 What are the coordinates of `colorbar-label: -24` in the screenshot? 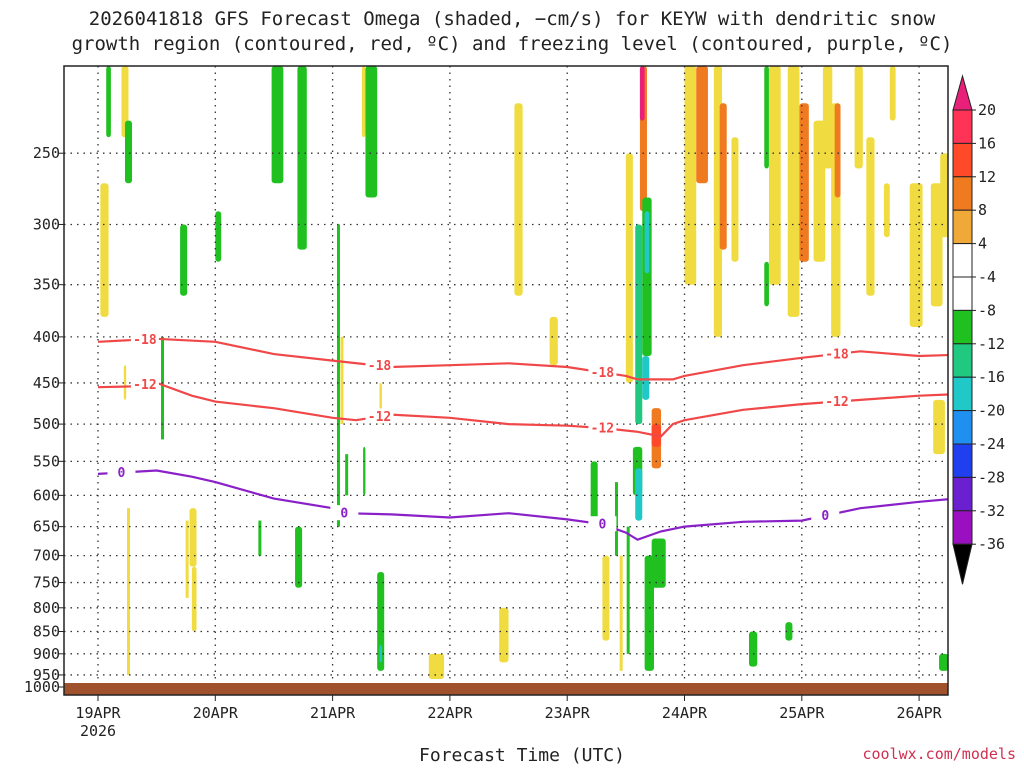 It's located at (991, 444).